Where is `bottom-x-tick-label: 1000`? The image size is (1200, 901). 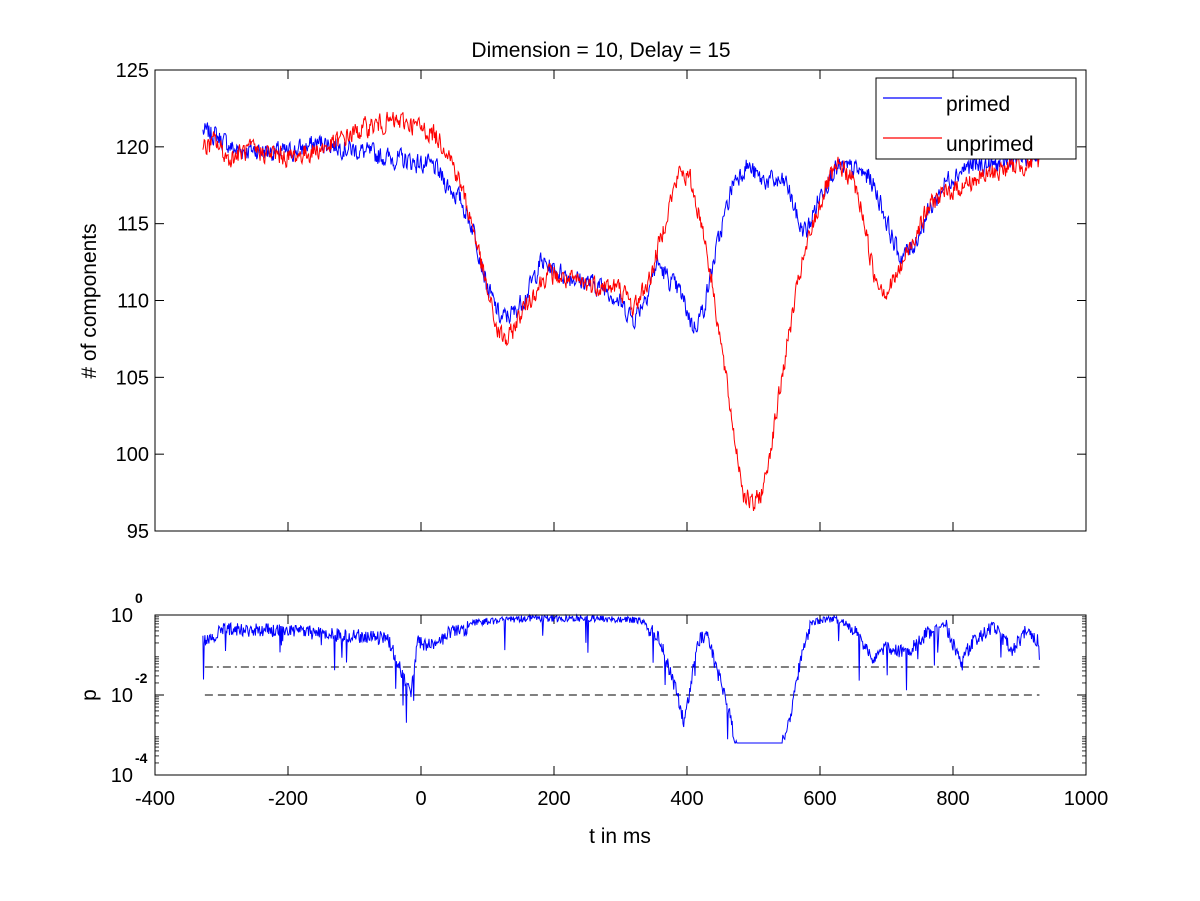
bottom-x-tick-label: 1000 is located at coordinates (1086, 799).